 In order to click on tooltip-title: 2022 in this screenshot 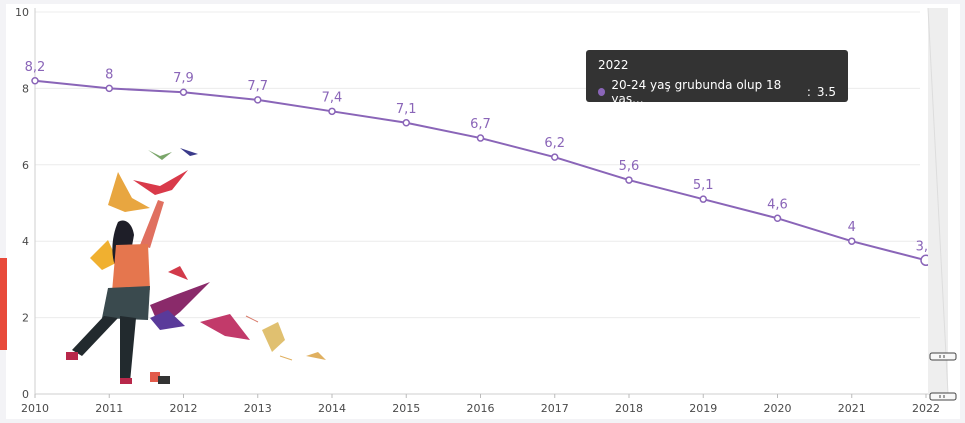, I will do `click(613, 65)`.